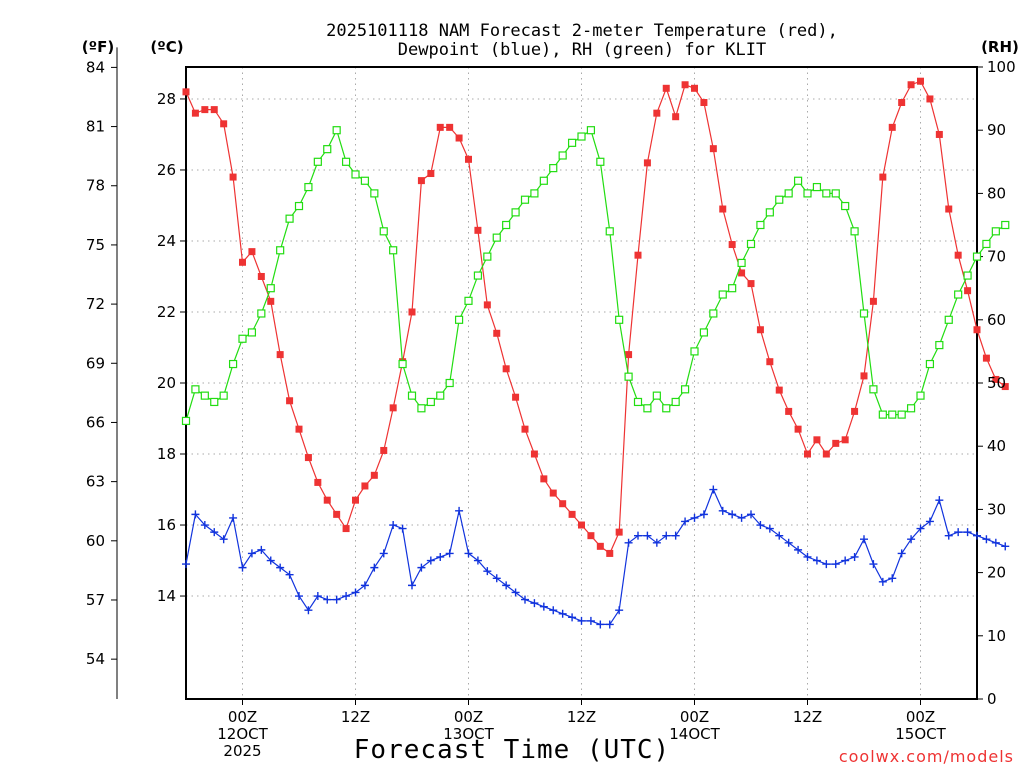  Describe the element at coordinates (582, 50) in the screenshot. I see `chart-title-line-2: Dewpoint (blue), RH (green) for KLIT` at that location.